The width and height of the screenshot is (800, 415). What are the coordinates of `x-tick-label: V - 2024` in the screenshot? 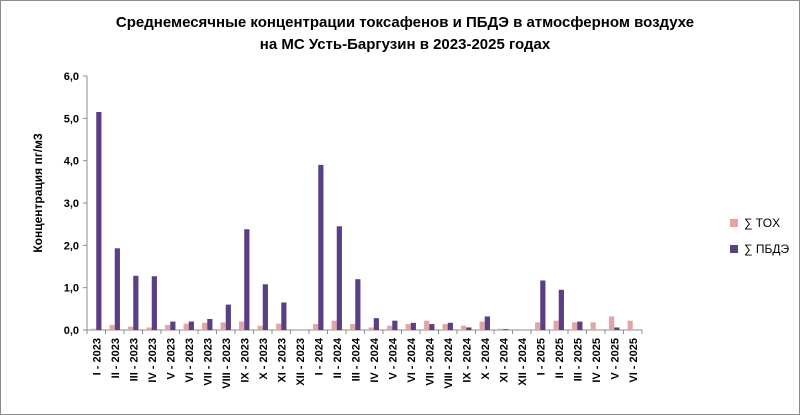 It's located at (393, 358).